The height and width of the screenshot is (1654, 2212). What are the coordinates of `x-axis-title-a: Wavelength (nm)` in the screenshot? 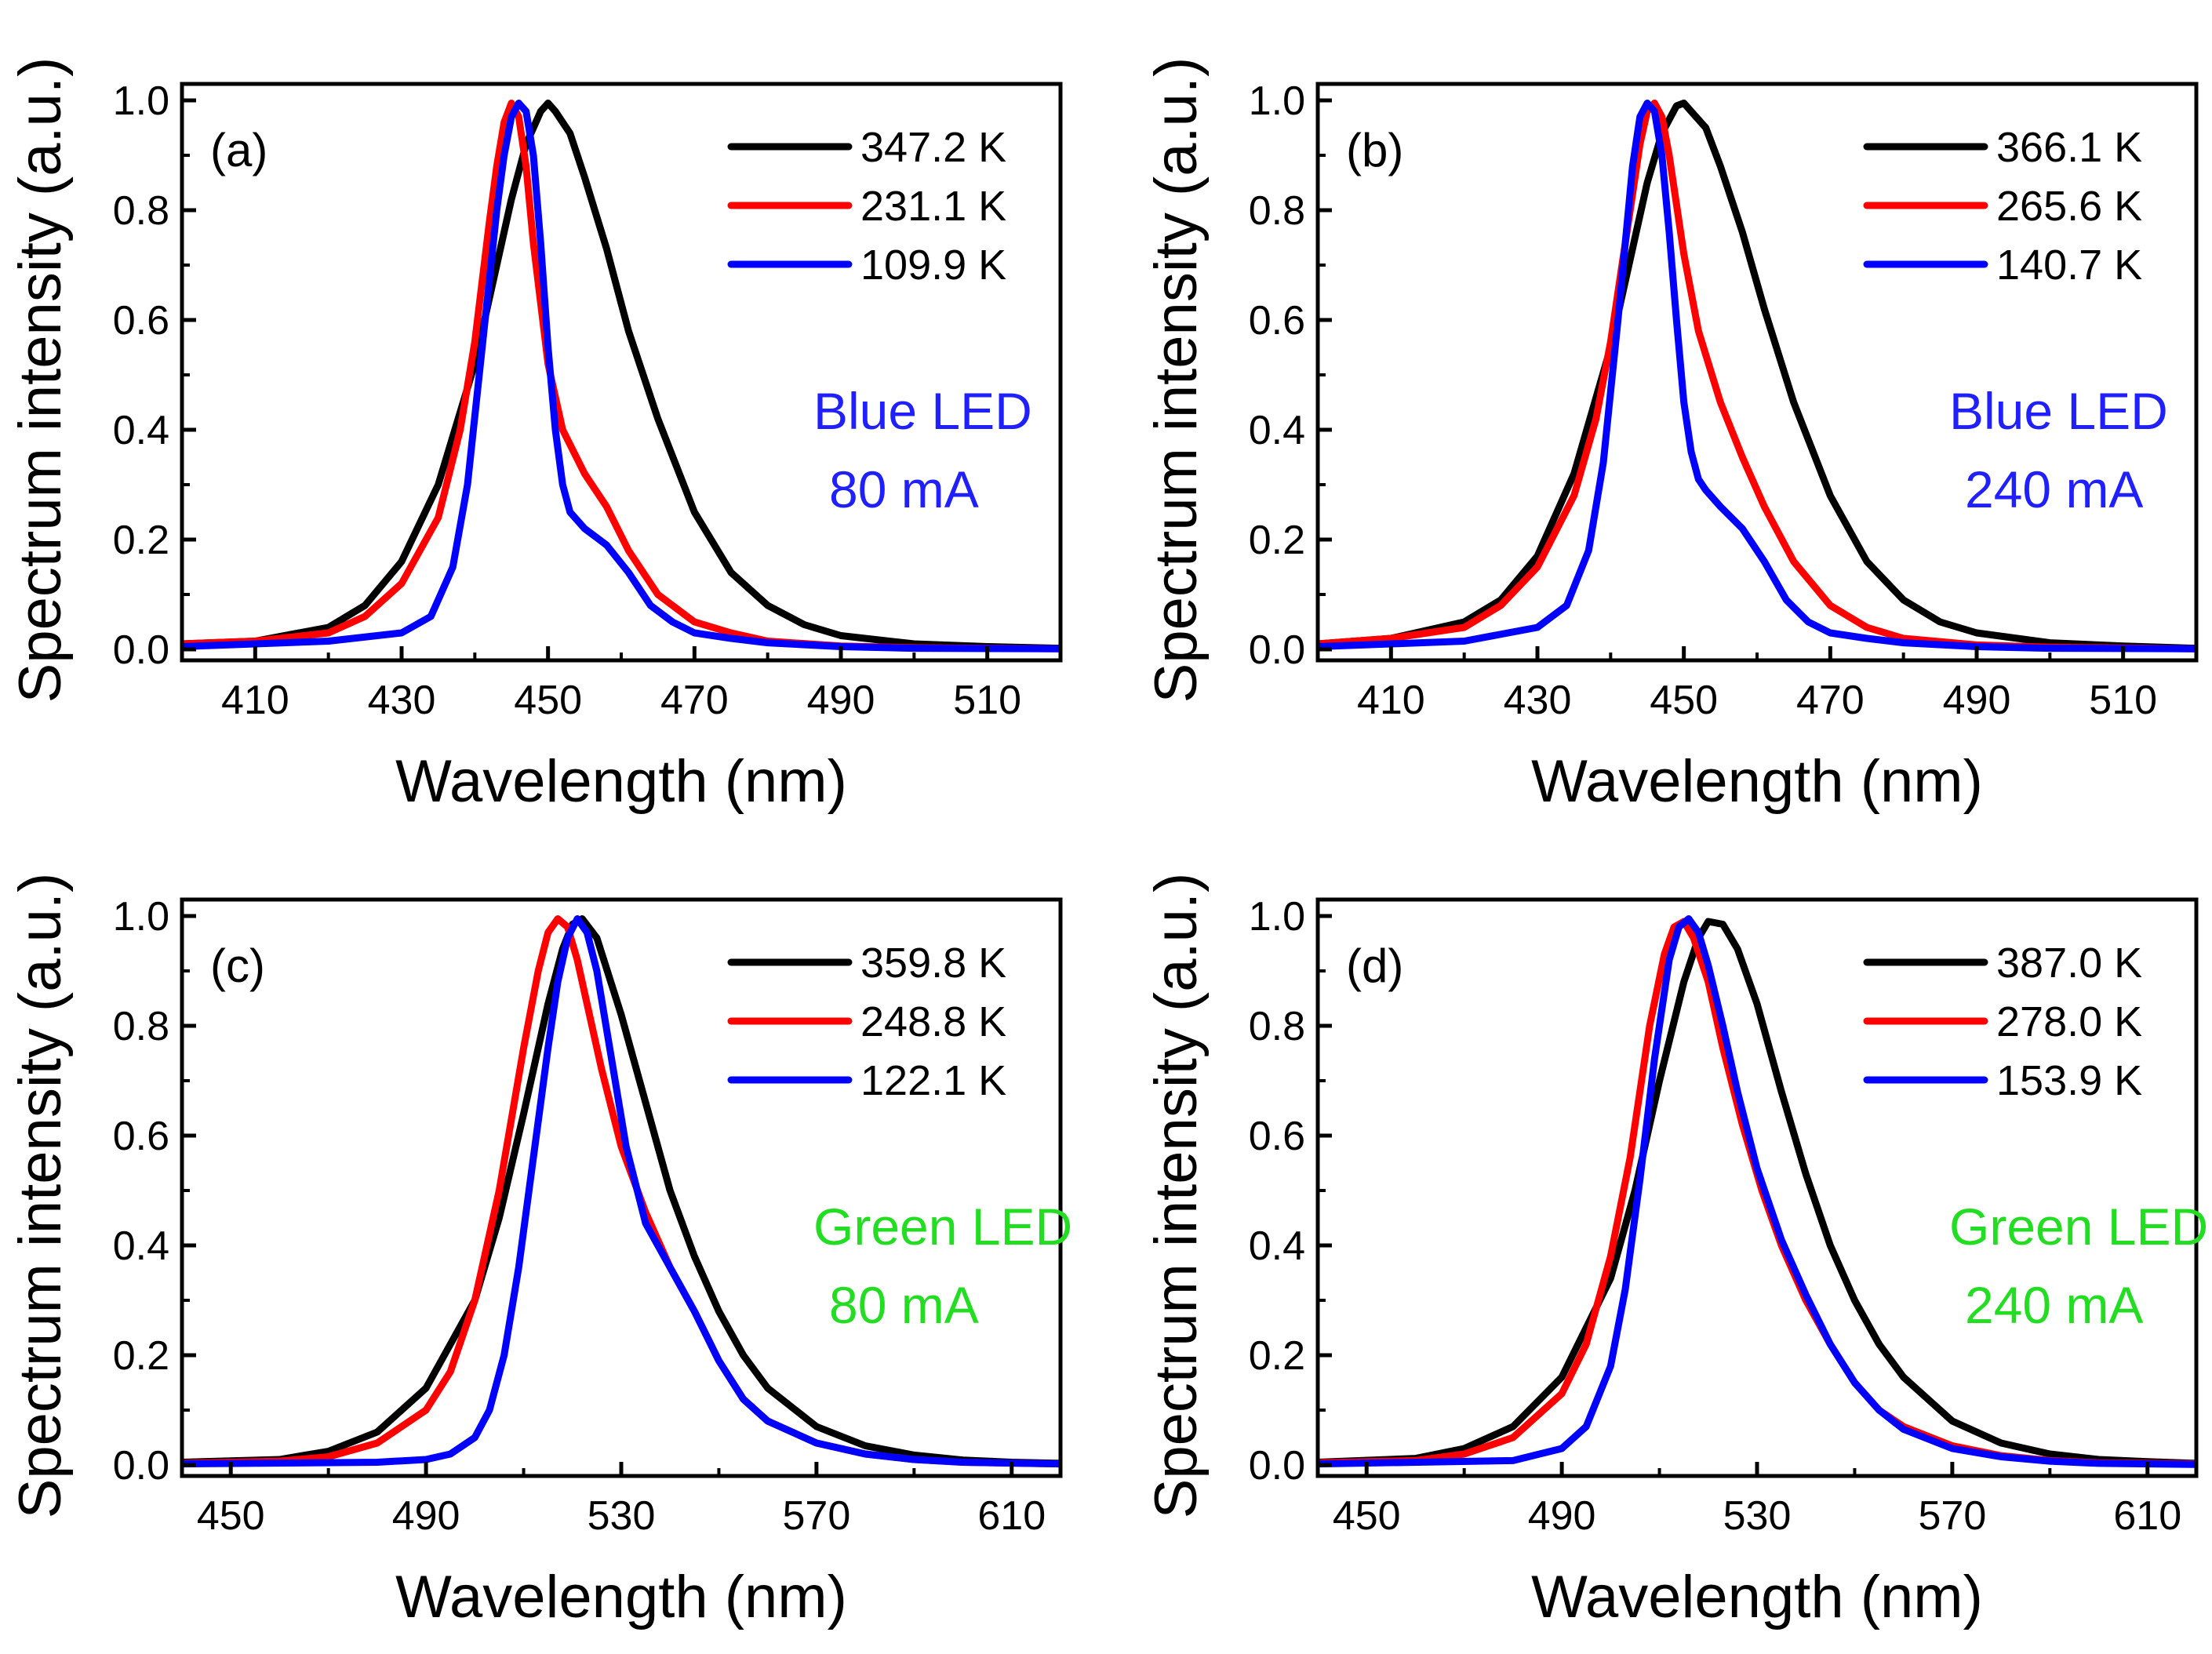 It's located at (621, 781).